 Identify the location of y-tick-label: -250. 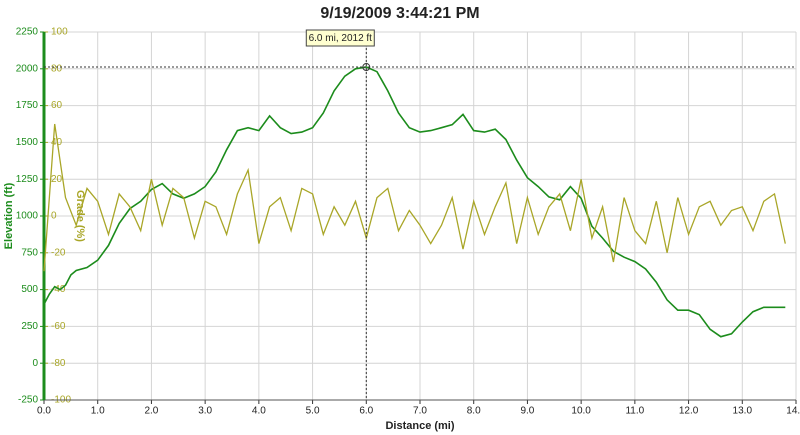
(28, 400).